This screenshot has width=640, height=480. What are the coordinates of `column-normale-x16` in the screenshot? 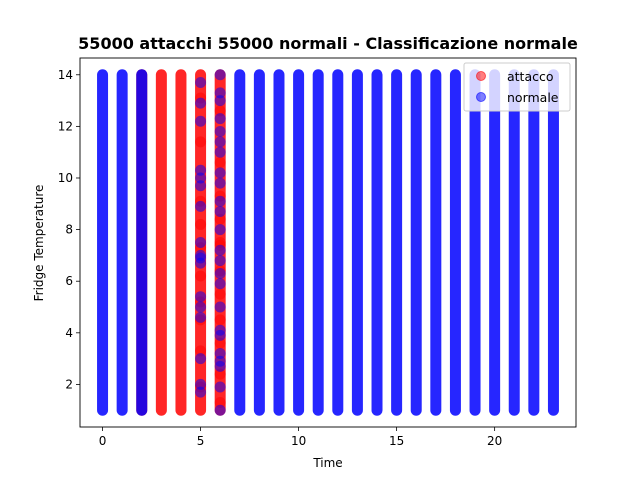 It's located at (416, 242).